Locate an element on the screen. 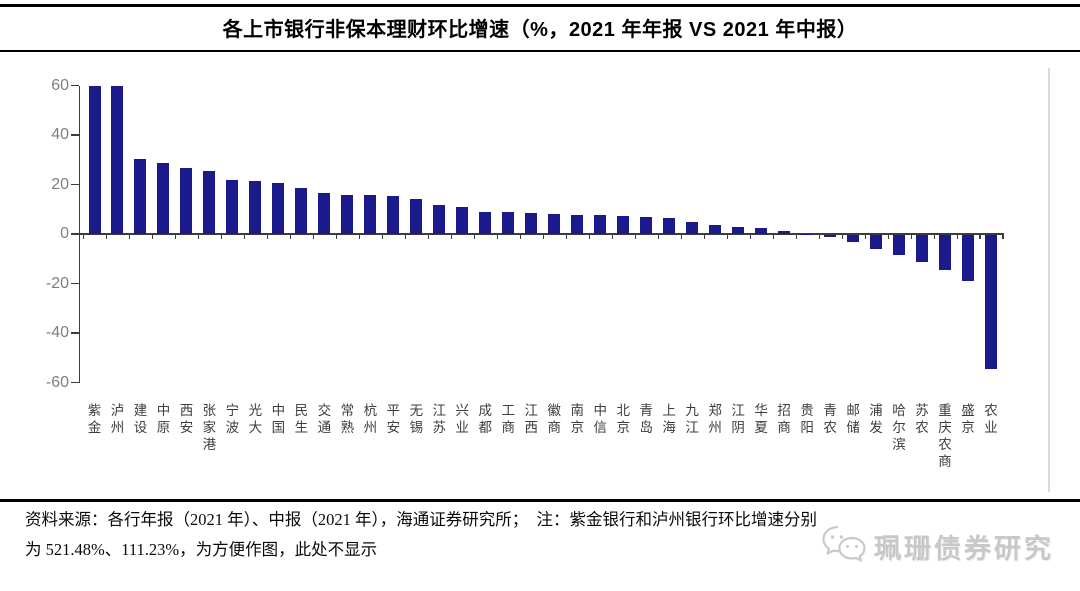 The image size is (1080, 591). x-axis-label-char: 张 is located at coordinates (209, 410).